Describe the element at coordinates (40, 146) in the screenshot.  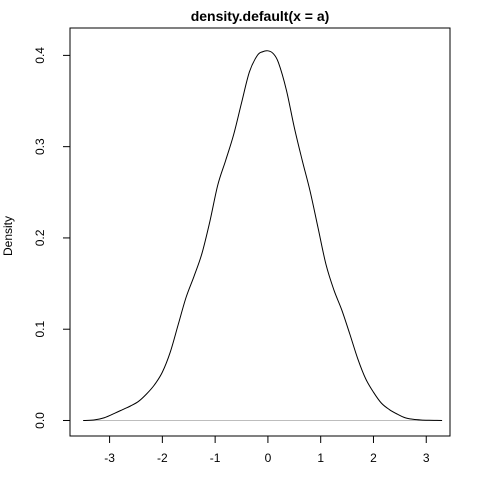
I see `y-tick-label: 0.3` at that location.